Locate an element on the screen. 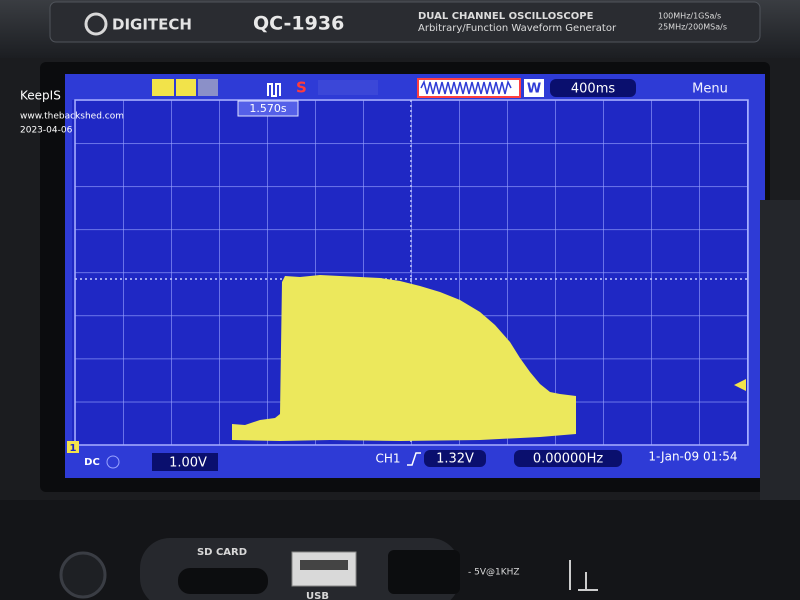 This screenshot has width=800, height=600. menu: Menu is located at coordinates (710, 89).